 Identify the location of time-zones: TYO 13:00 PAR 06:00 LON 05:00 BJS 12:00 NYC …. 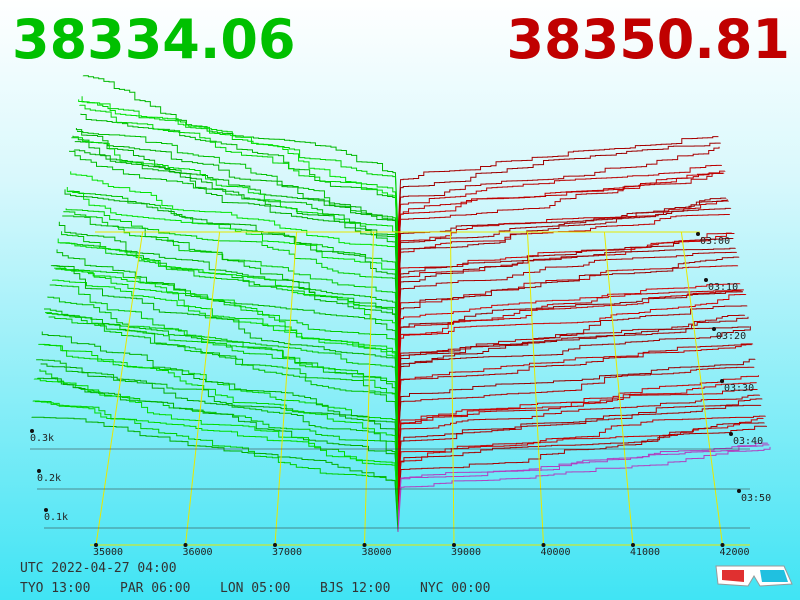
(255, 588).